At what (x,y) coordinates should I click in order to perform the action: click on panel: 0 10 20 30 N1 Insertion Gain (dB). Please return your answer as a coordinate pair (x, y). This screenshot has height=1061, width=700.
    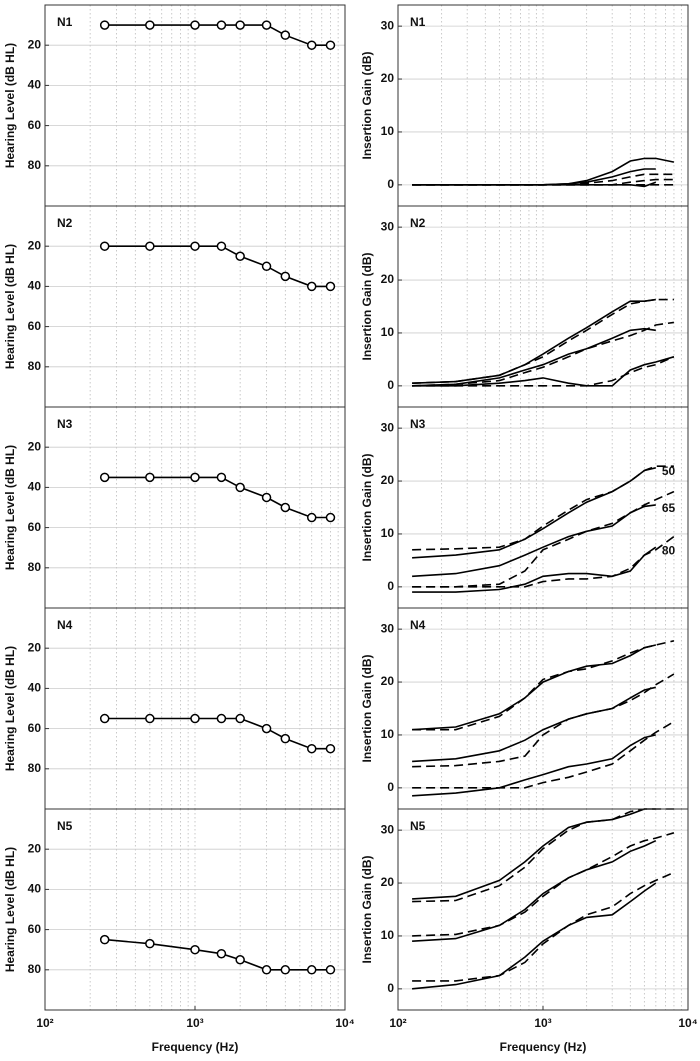
    Looking at the image, I should click on (524, 105).